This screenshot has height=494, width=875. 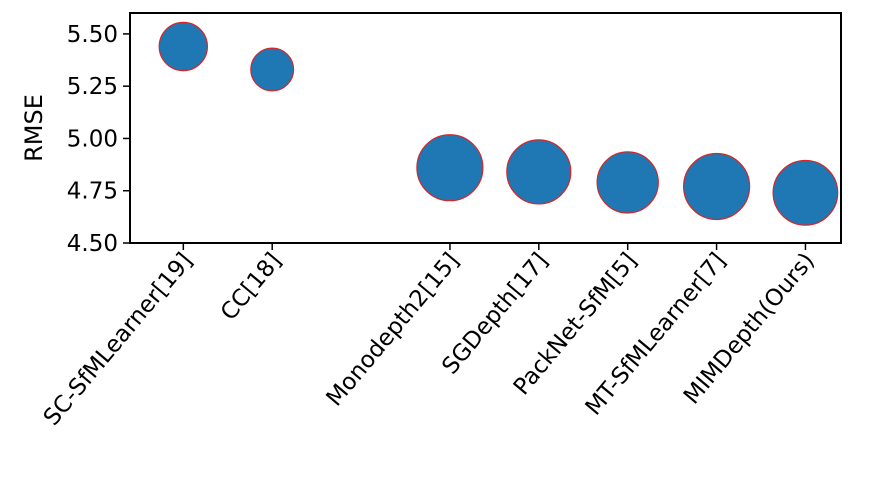 I want to click on x-category-label: CC[18], so click(x=251, y=286).